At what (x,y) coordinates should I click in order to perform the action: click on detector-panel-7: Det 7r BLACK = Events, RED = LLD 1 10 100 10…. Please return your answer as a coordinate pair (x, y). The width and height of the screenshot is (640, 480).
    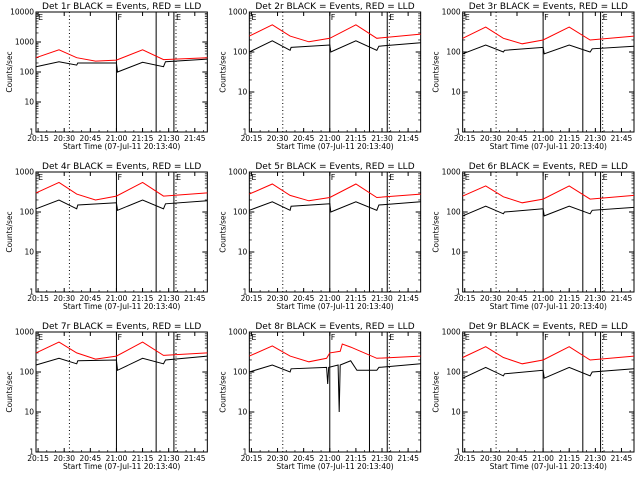
    Looking at the image, I should click on (106, 396).